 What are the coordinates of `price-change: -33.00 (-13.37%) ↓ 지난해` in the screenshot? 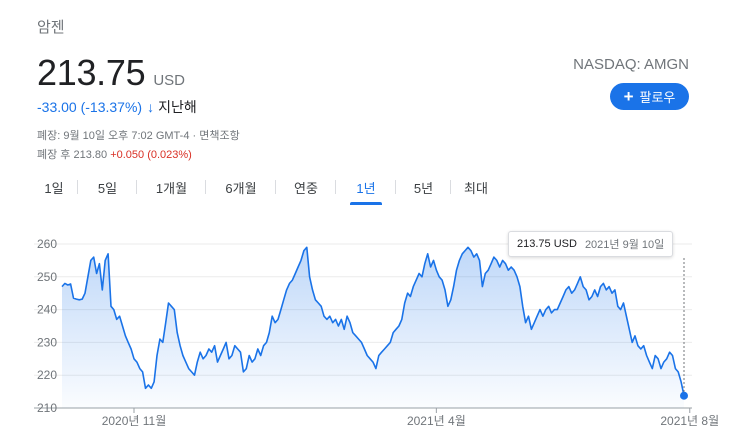 It's located at (117, 107).